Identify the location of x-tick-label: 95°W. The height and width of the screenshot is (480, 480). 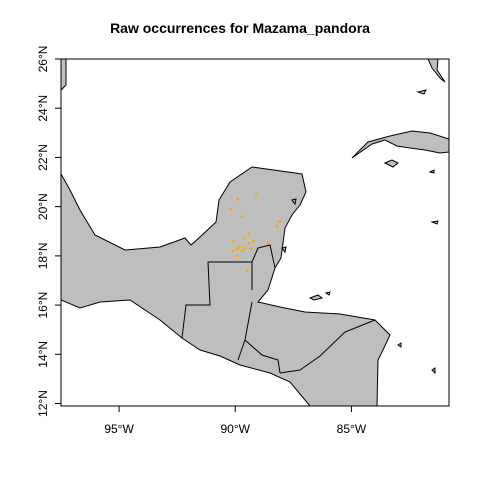
(119, 429).